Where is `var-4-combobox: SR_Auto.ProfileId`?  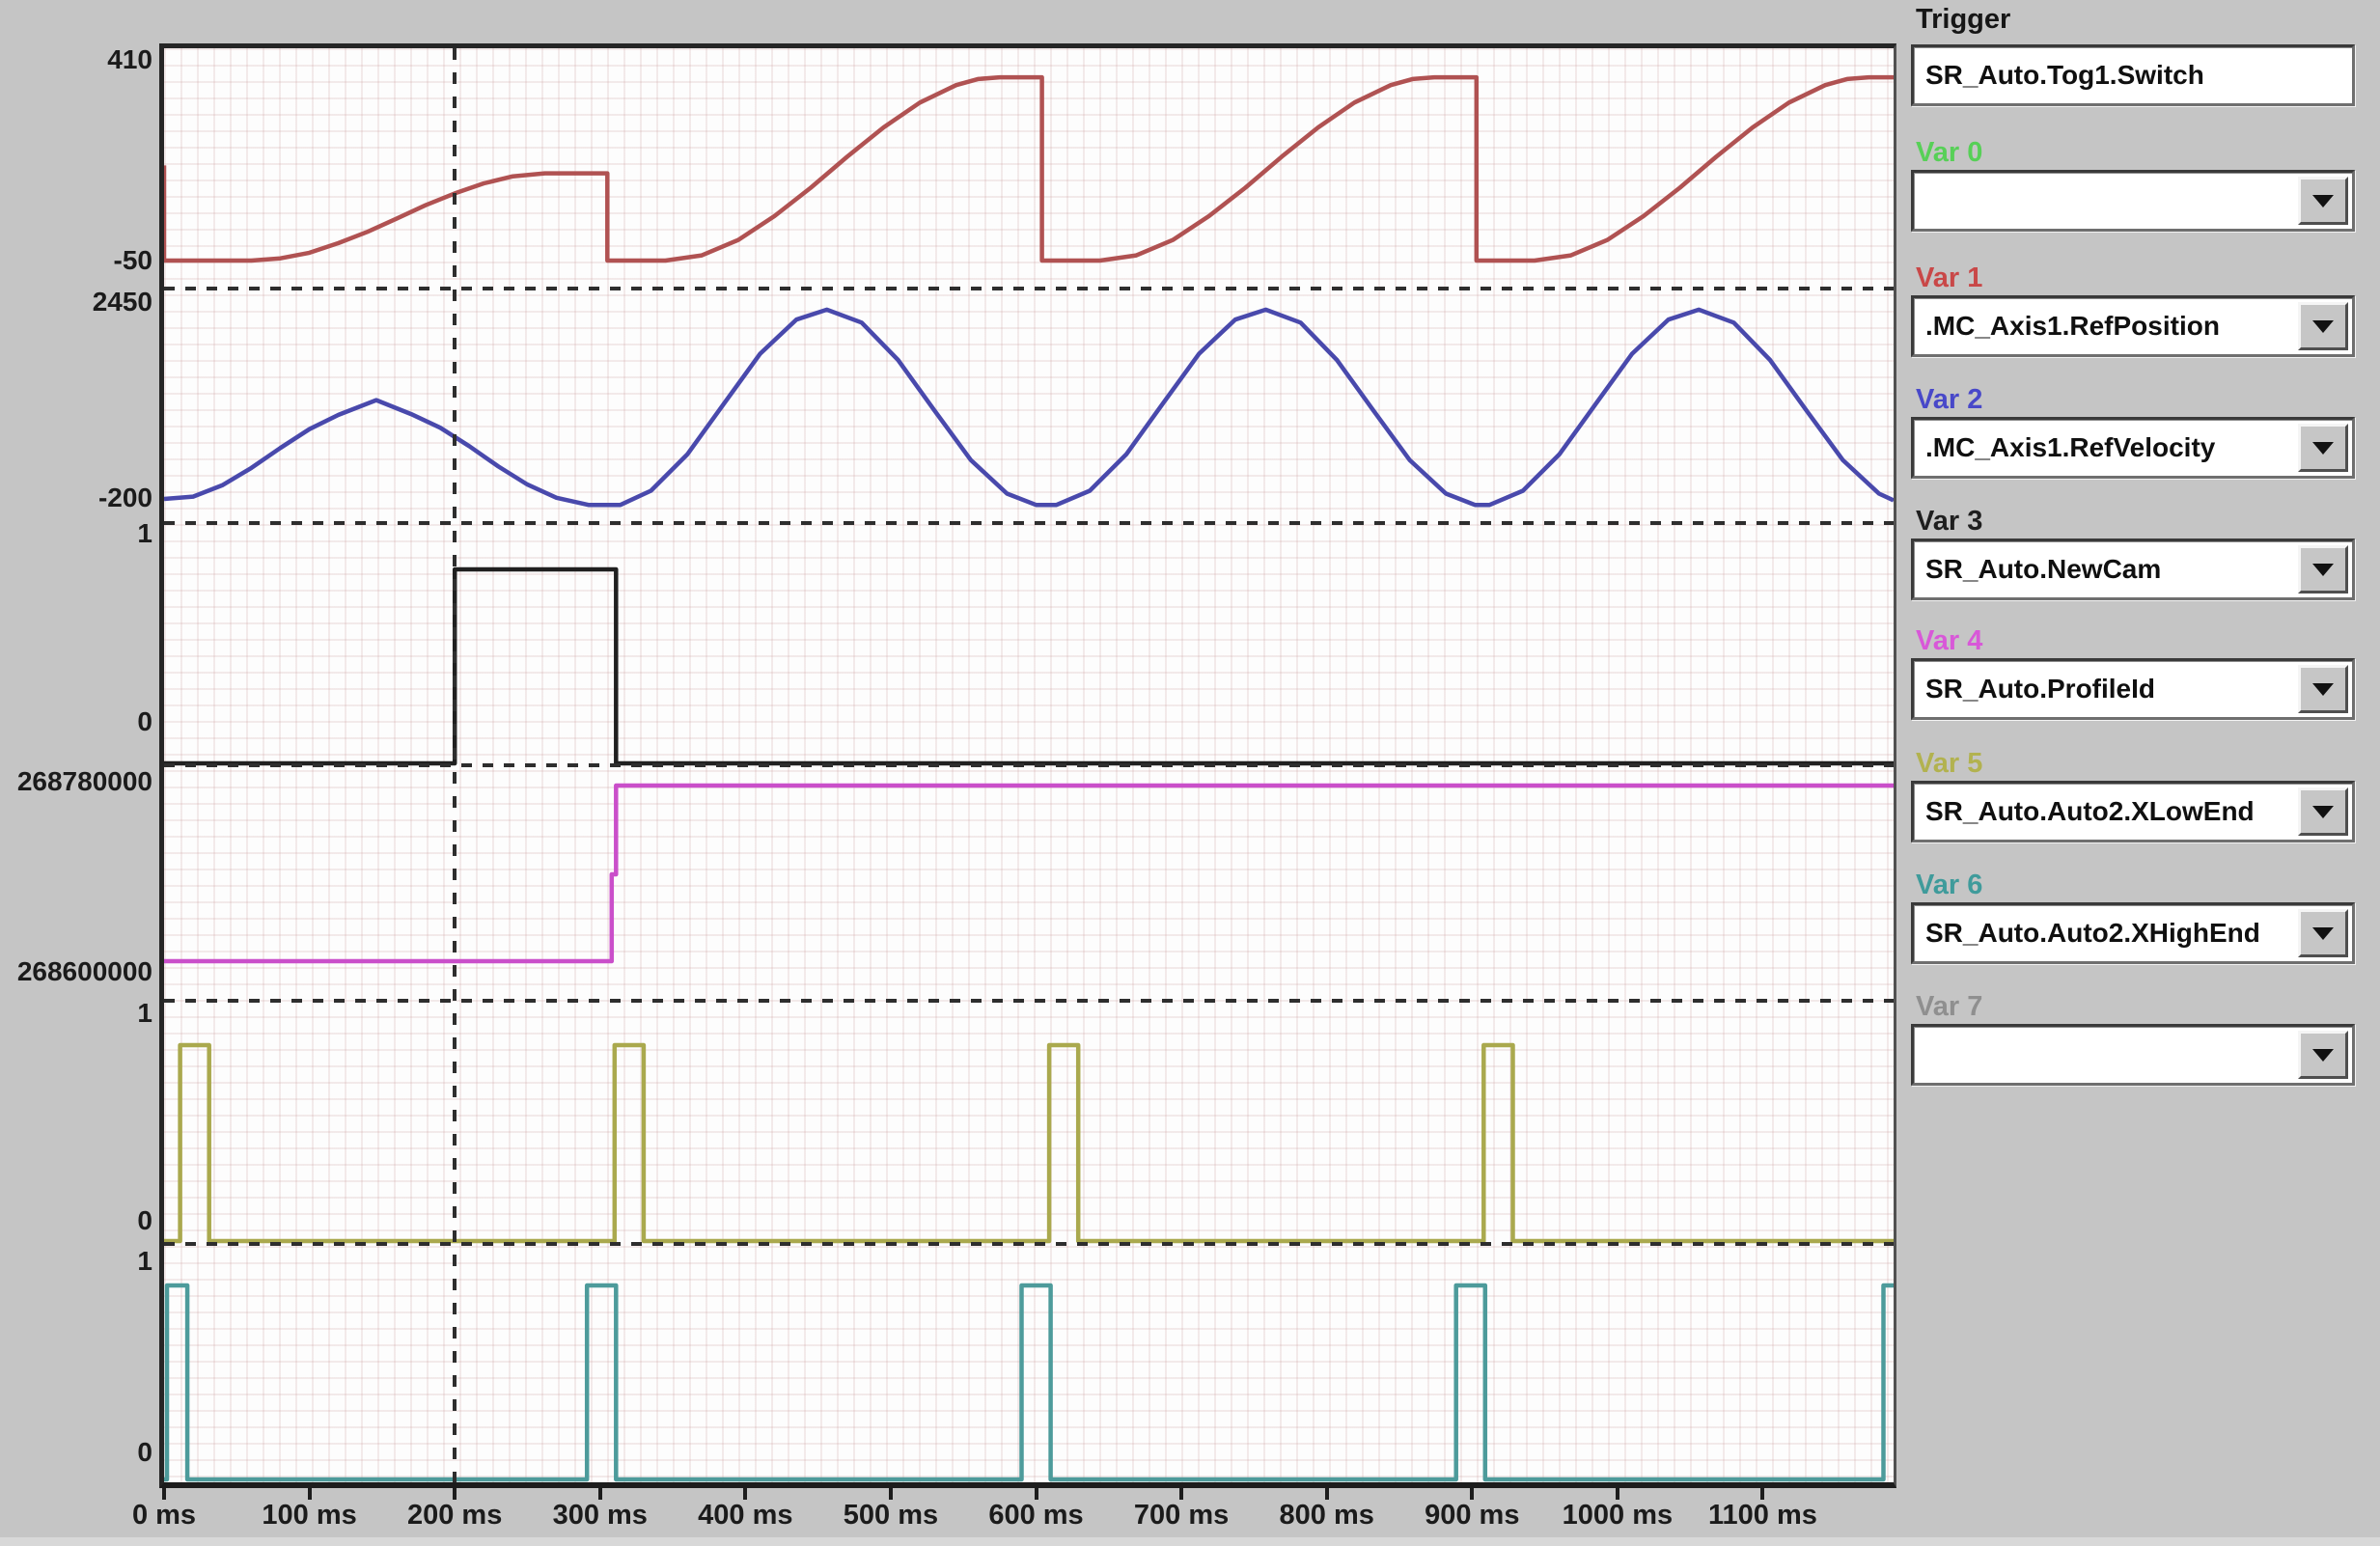
var-4-combobox: SR_Auto.ProfileId is located at coordinates (2133, 689).